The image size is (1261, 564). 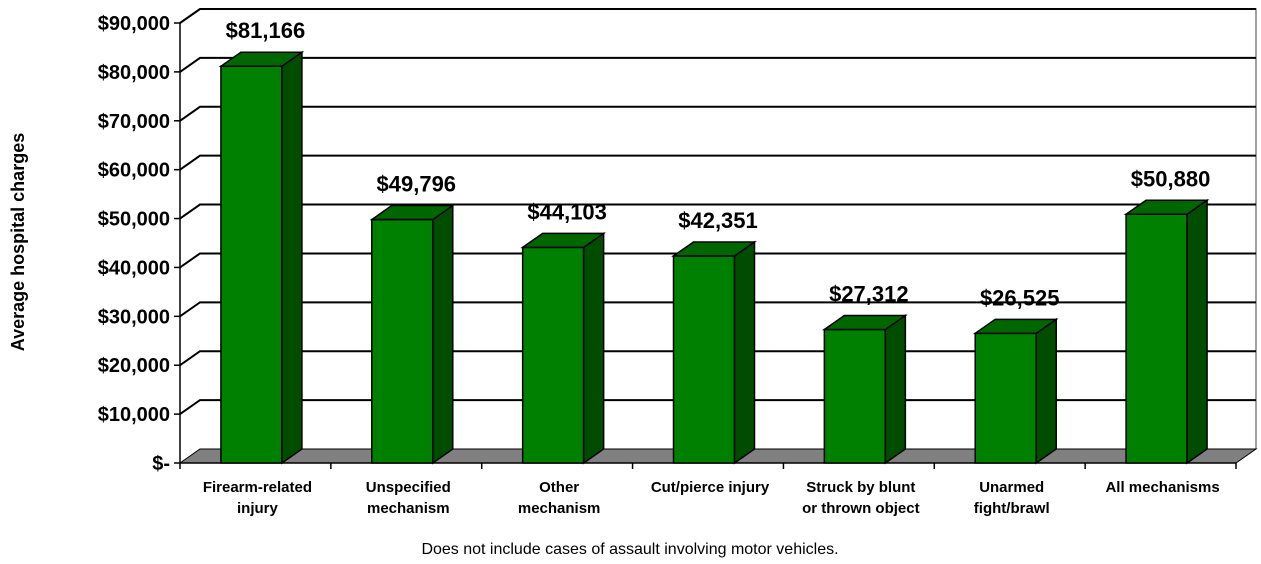 What do you see at coordinates (134, 73) in the screenshot?
I see `y-tick-label: $80,000` at bounding box center [134, 73].